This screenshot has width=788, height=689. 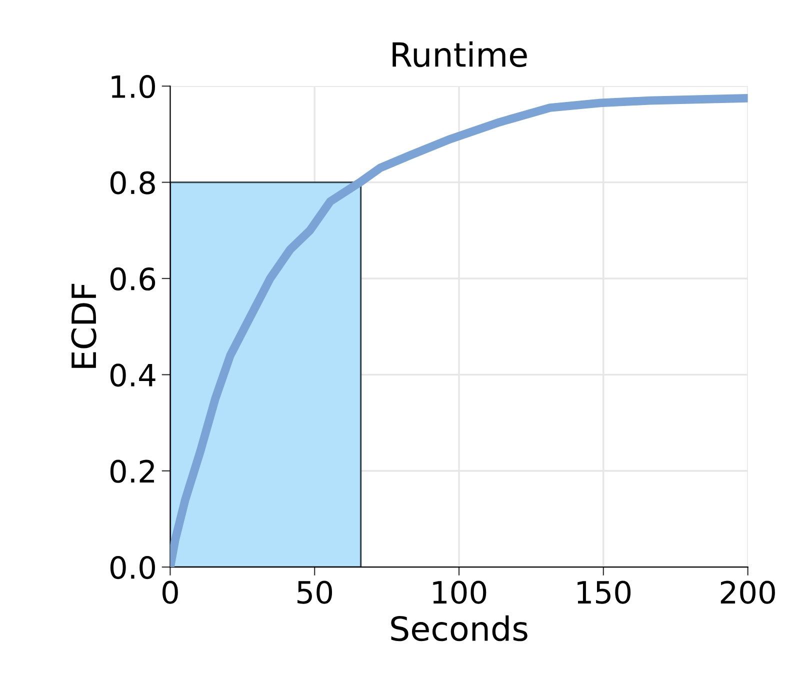 What do you see at coordinates (132, 568) in the screenshot?
I see `y-tick-label: 0.0` at bounding box center [132, 568].